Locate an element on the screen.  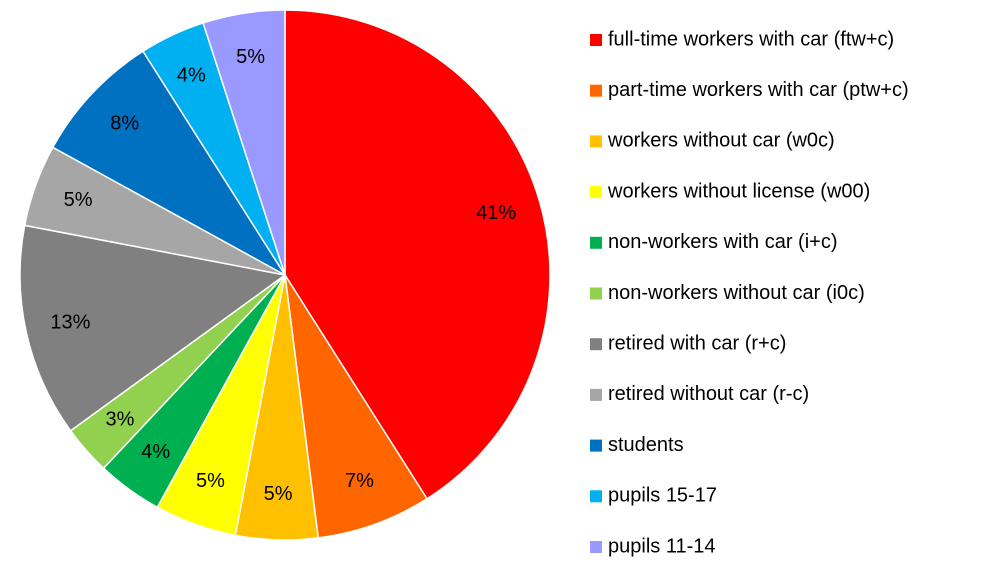
legend-label: pupils 15-17 is located at coordinates (662, 496).